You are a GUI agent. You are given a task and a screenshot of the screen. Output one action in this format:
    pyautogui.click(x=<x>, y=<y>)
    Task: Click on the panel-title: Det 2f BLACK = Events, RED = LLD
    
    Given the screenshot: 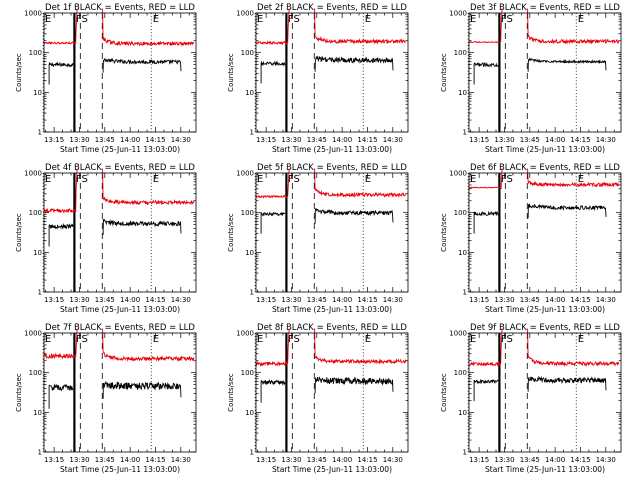 What is the action you would take?
    pyautogui.click(x=332, y=8)
    